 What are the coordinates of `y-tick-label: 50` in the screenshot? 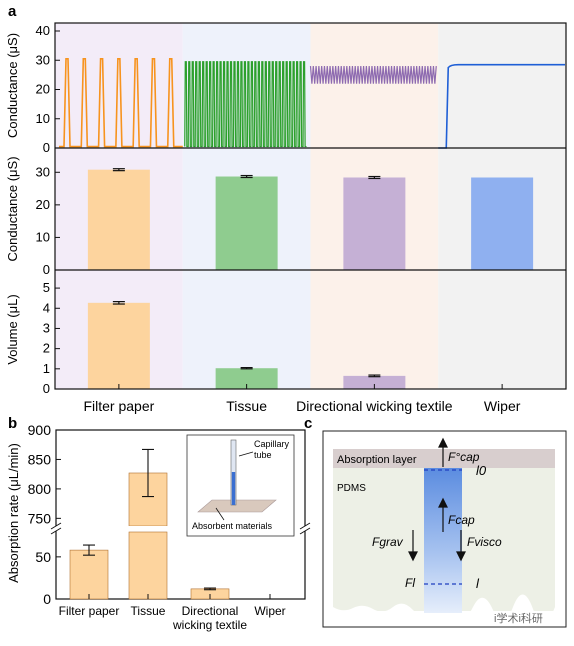 It's located at (43, 557).